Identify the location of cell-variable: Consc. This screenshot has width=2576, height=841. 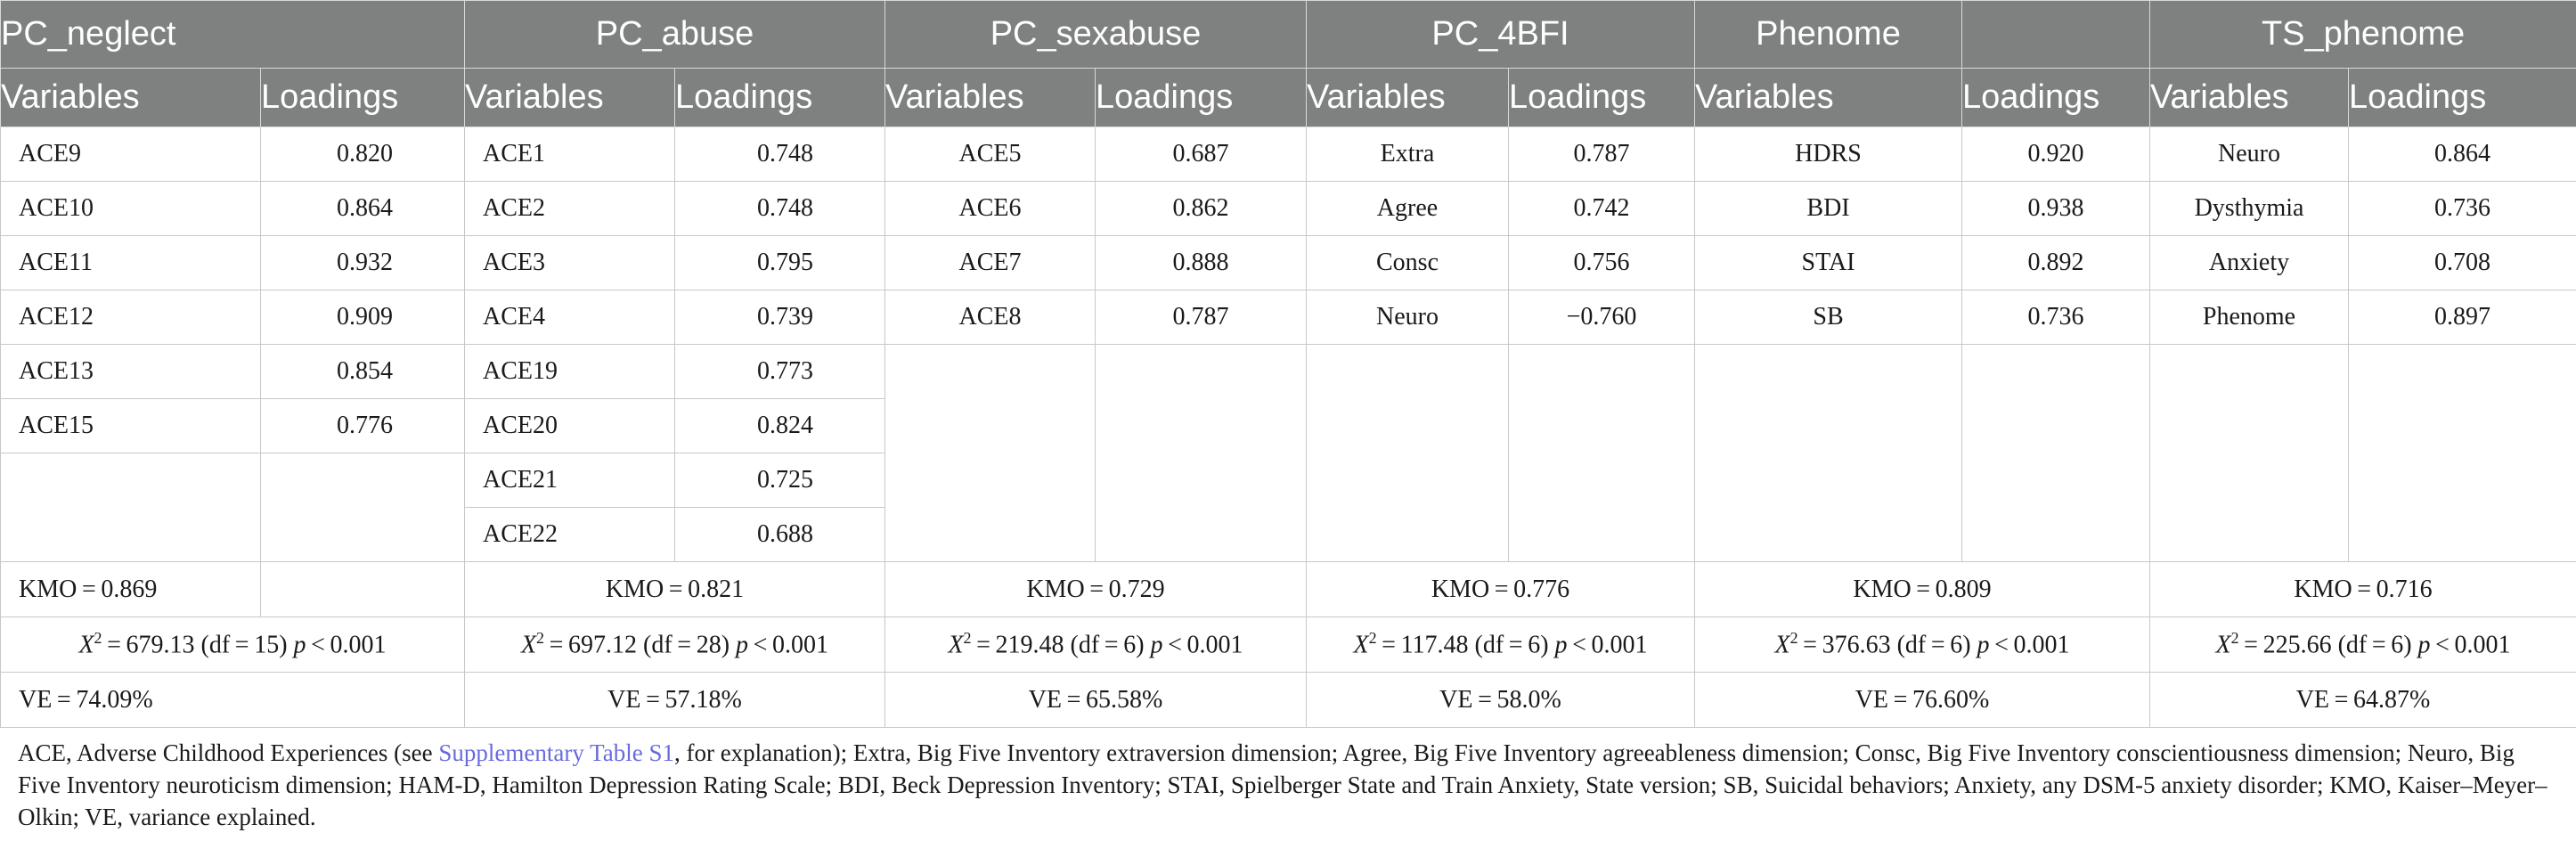
(1408, 262).